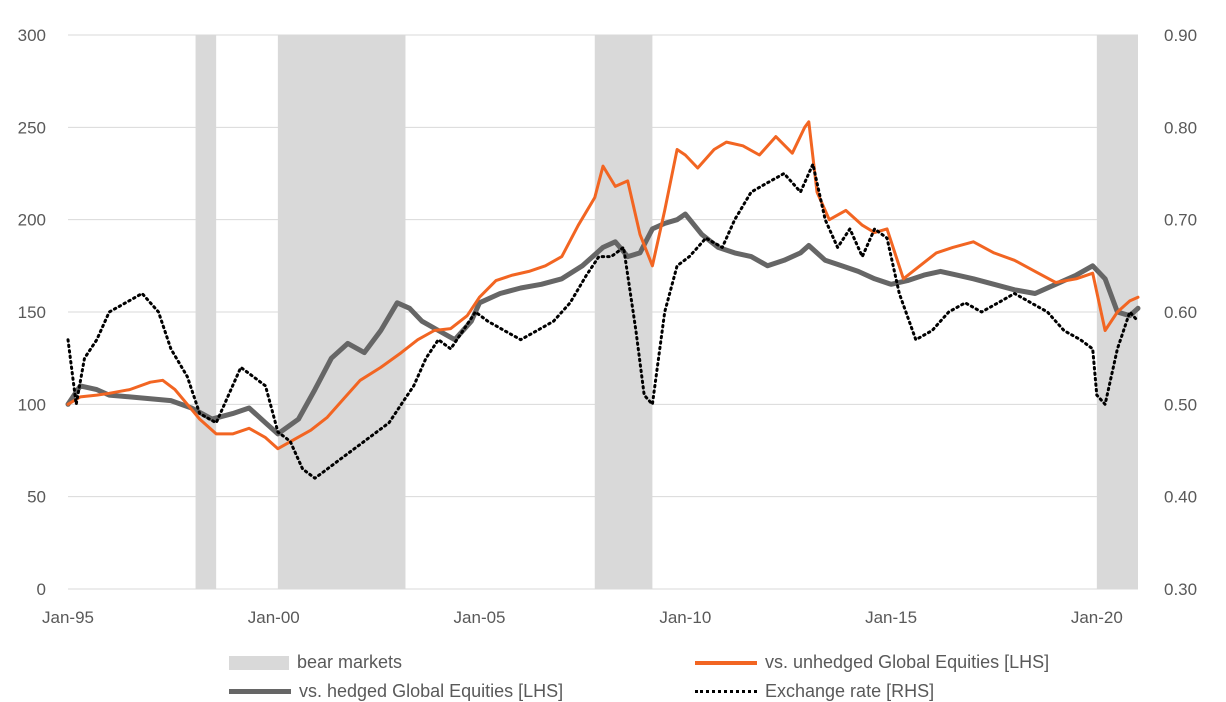 The height and width of the screenshot is (702, 1226). What do you see at coordinates (1180, 404) in the screenshot?
I see `right-axis-tick-label: 0.50` at bounding box center [1180, 404].